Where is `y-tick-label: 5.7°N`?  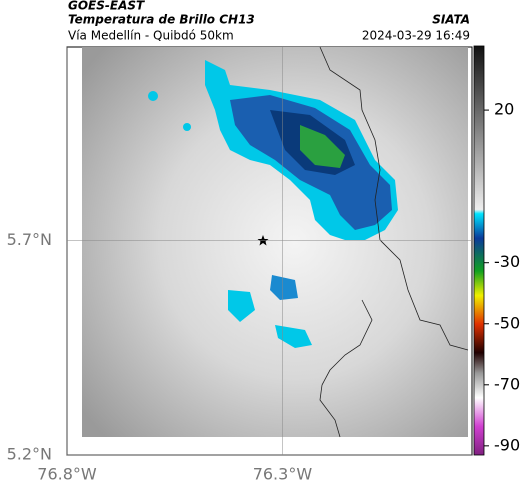 y-tick-label: 5.7°N is located at coordinates (29, 239).